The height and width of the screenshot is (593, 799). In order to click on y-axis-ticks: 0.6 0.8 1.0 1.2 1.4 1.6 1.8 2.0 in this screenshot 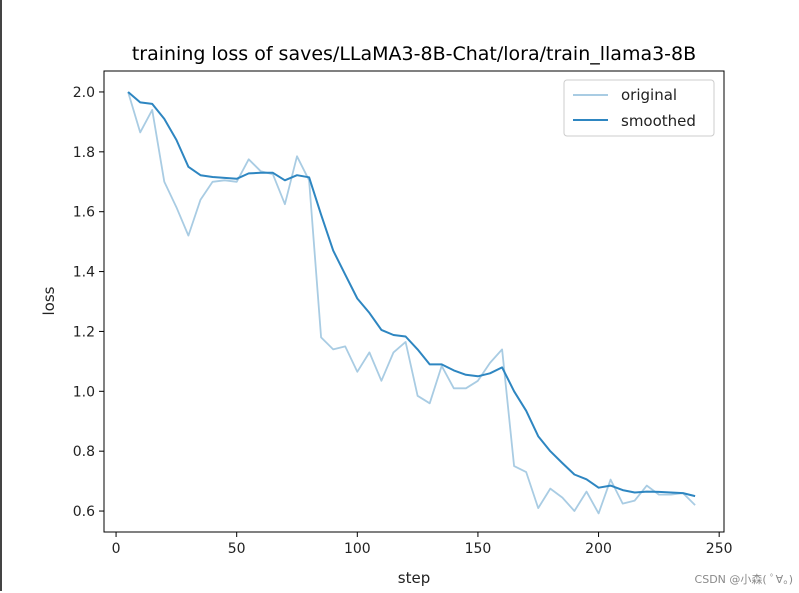, I will do `click(88, 302)`.